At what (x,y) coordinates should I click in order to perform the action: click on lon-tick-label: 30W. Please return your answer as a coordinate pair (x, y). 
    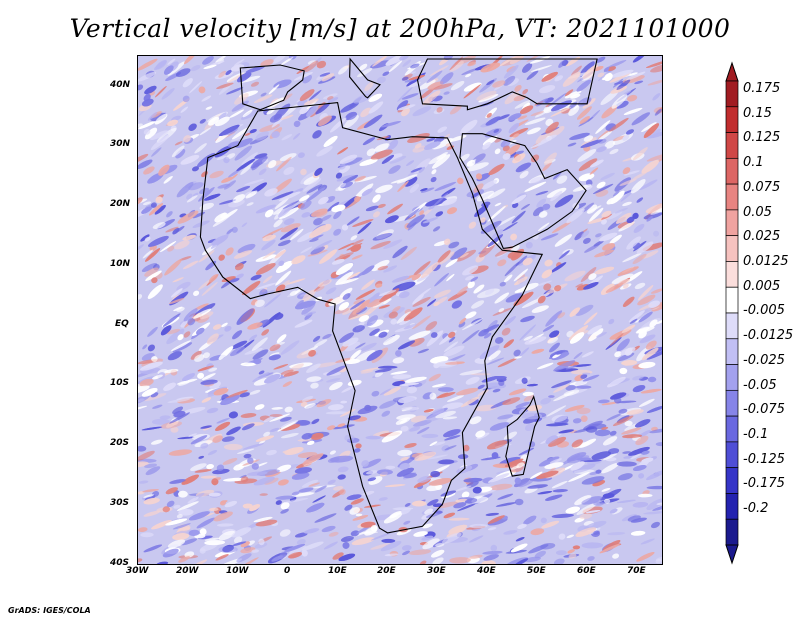
    Looking at the image, I should click on (137, 571).